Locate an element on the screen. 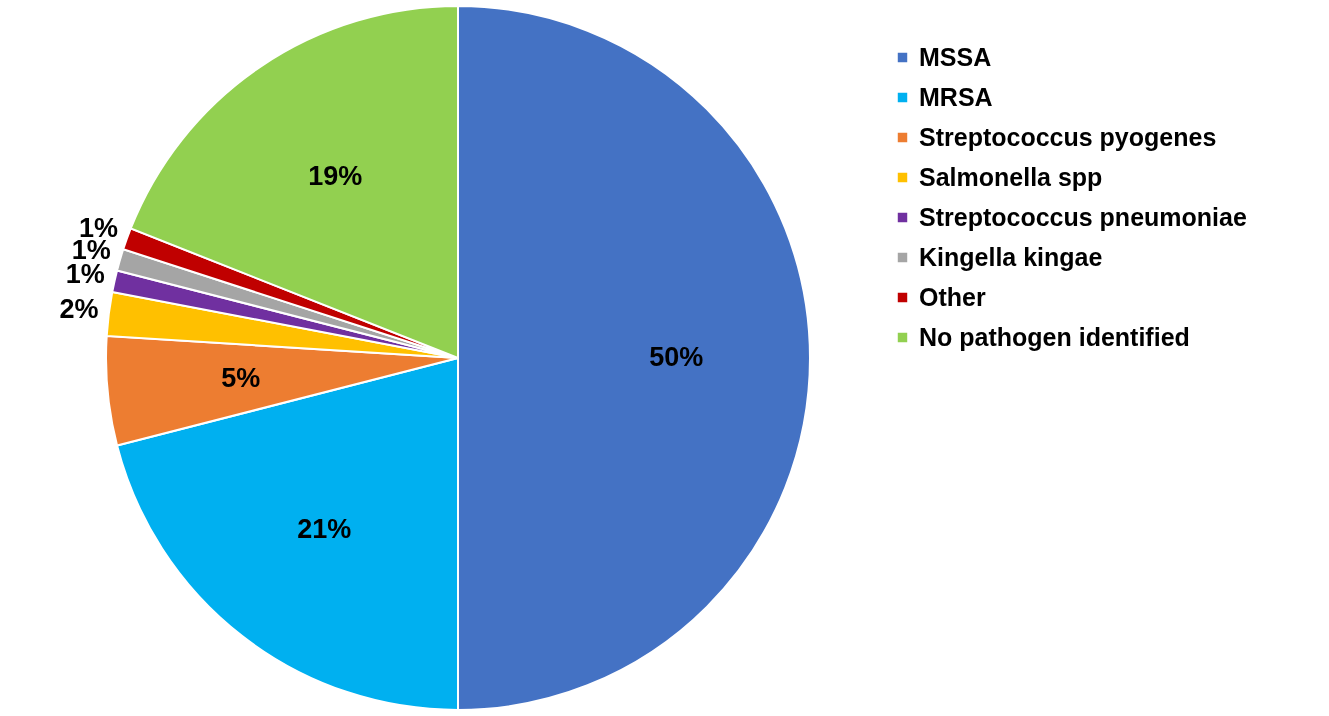 Image resolution: width=1329 pixels, height=716 pixels. legend-label: Streptococcus pyogenes is located at coordinates (1068, 136).